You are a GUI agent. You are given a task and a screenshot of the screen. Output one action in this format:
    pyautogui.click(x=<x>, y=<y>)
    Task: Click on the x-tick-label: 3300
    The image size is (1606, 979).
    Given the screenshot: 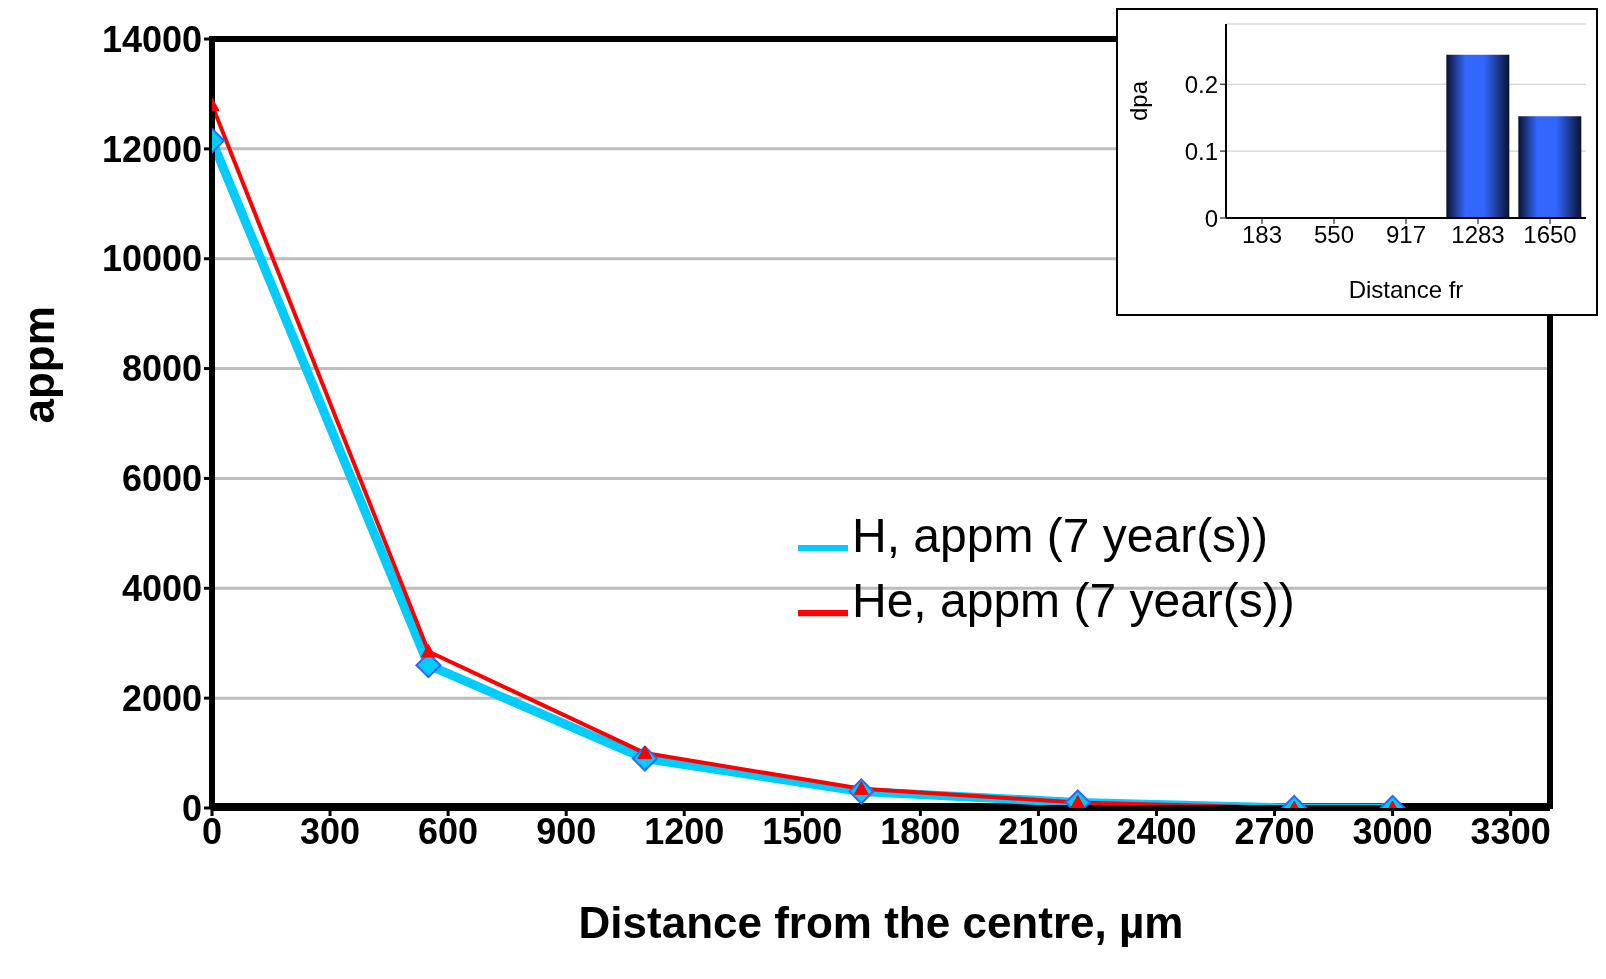 What is the action you would take?
    pyautogui.click(x=1510, y=831)
    